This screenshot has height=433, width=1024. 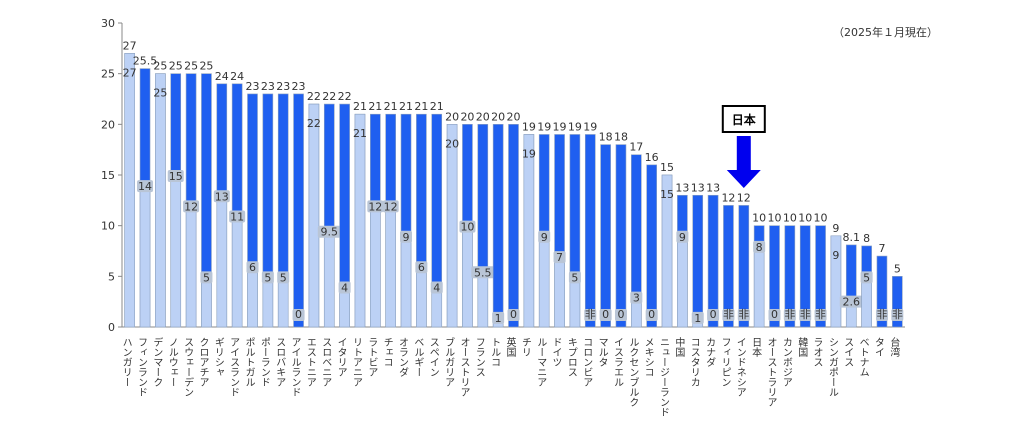 What do you see at coordinates (483, 272) in the screenshot?
I see `reduced-rate-label: 5.5` at bounding box center [483, 272].